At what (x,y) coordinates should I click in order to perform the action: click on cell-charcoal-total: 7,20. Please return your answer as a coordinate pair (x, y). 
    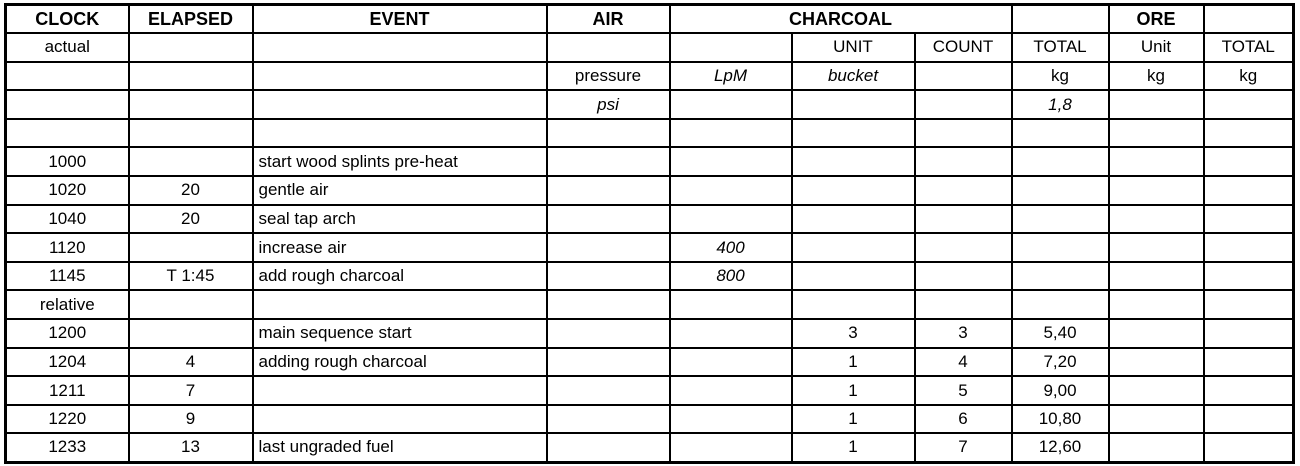
    Looking at the image, I should click on (1060, 362).